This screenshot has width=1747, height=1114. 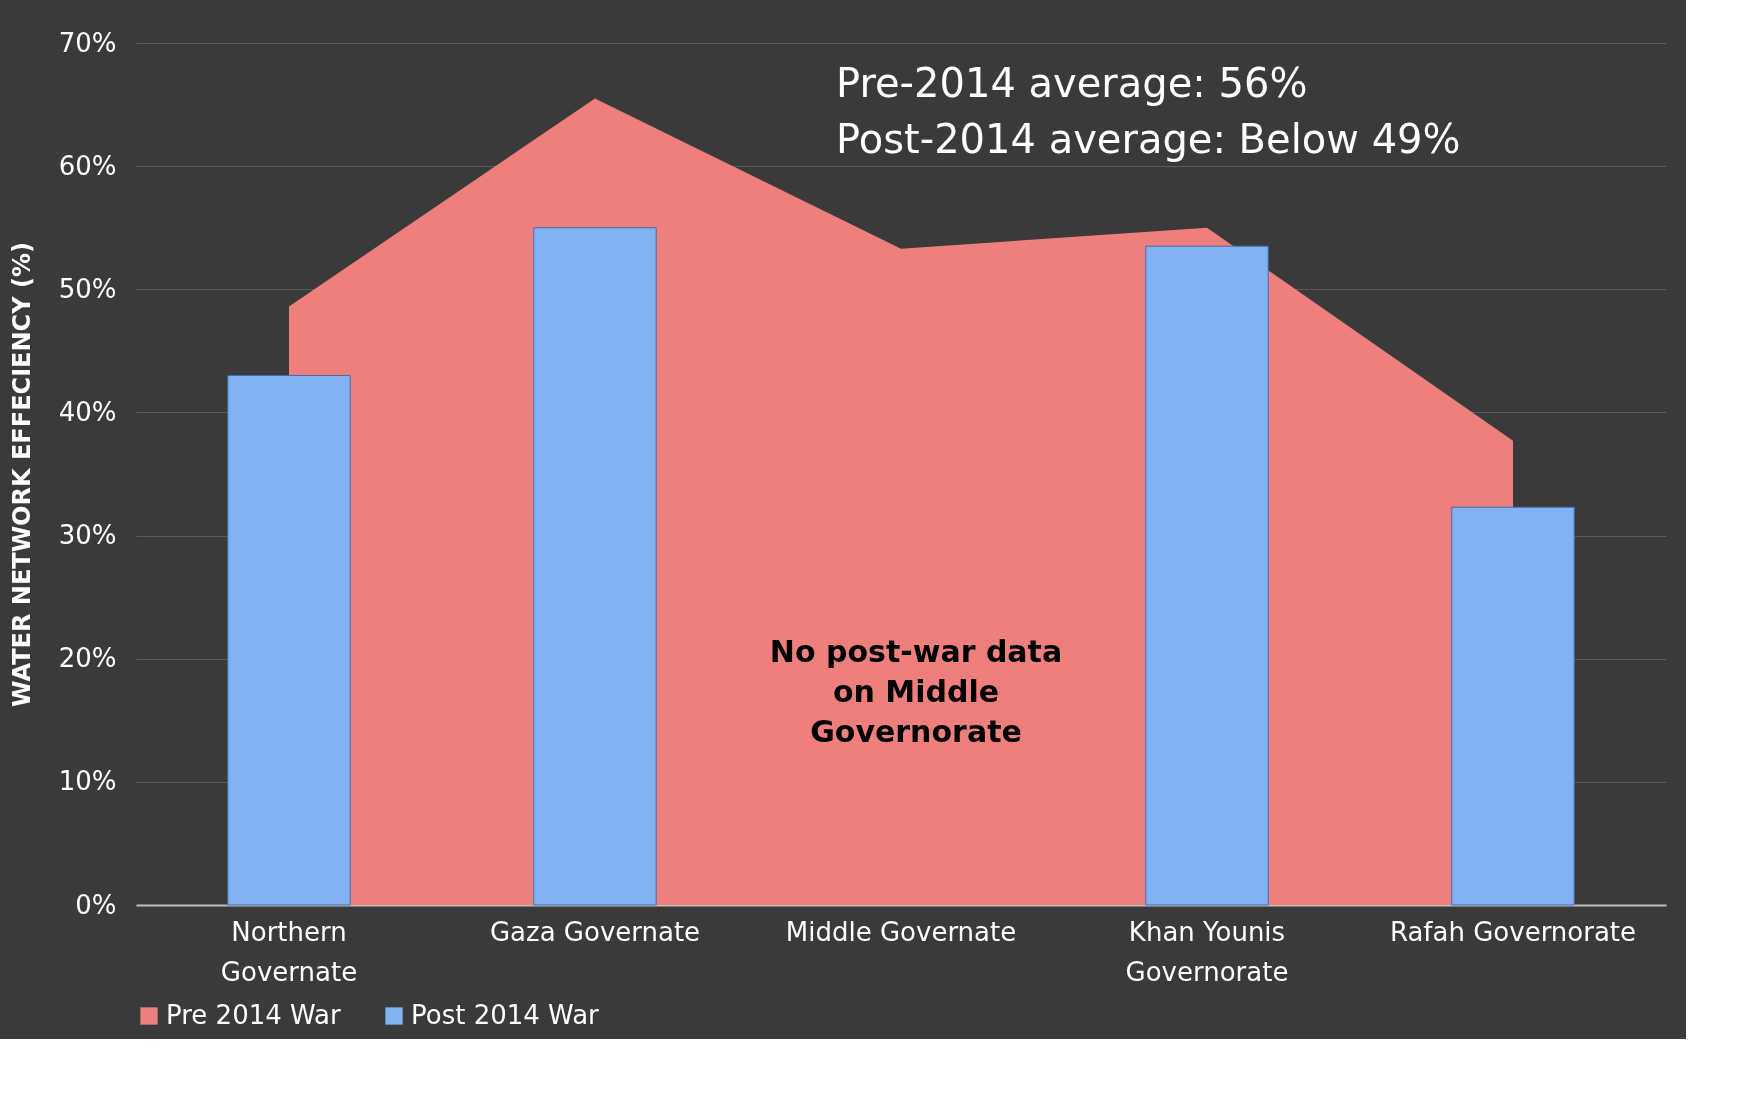 What do you see at coordinates (1072, 83) in the screenshot?
I see `annotation: Pre-2014 average: 56%` at bounding box center [1072, 83].